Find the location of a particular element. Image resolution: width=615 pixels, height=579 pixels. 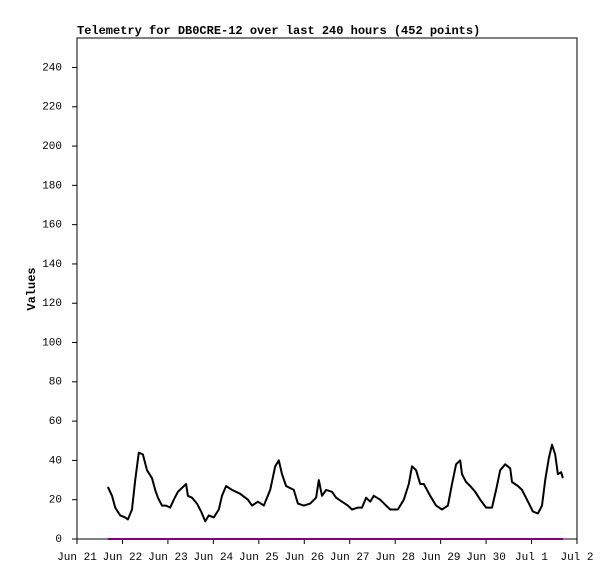

x-tick-label: Jul 1 is located at coordinates (531, 558).